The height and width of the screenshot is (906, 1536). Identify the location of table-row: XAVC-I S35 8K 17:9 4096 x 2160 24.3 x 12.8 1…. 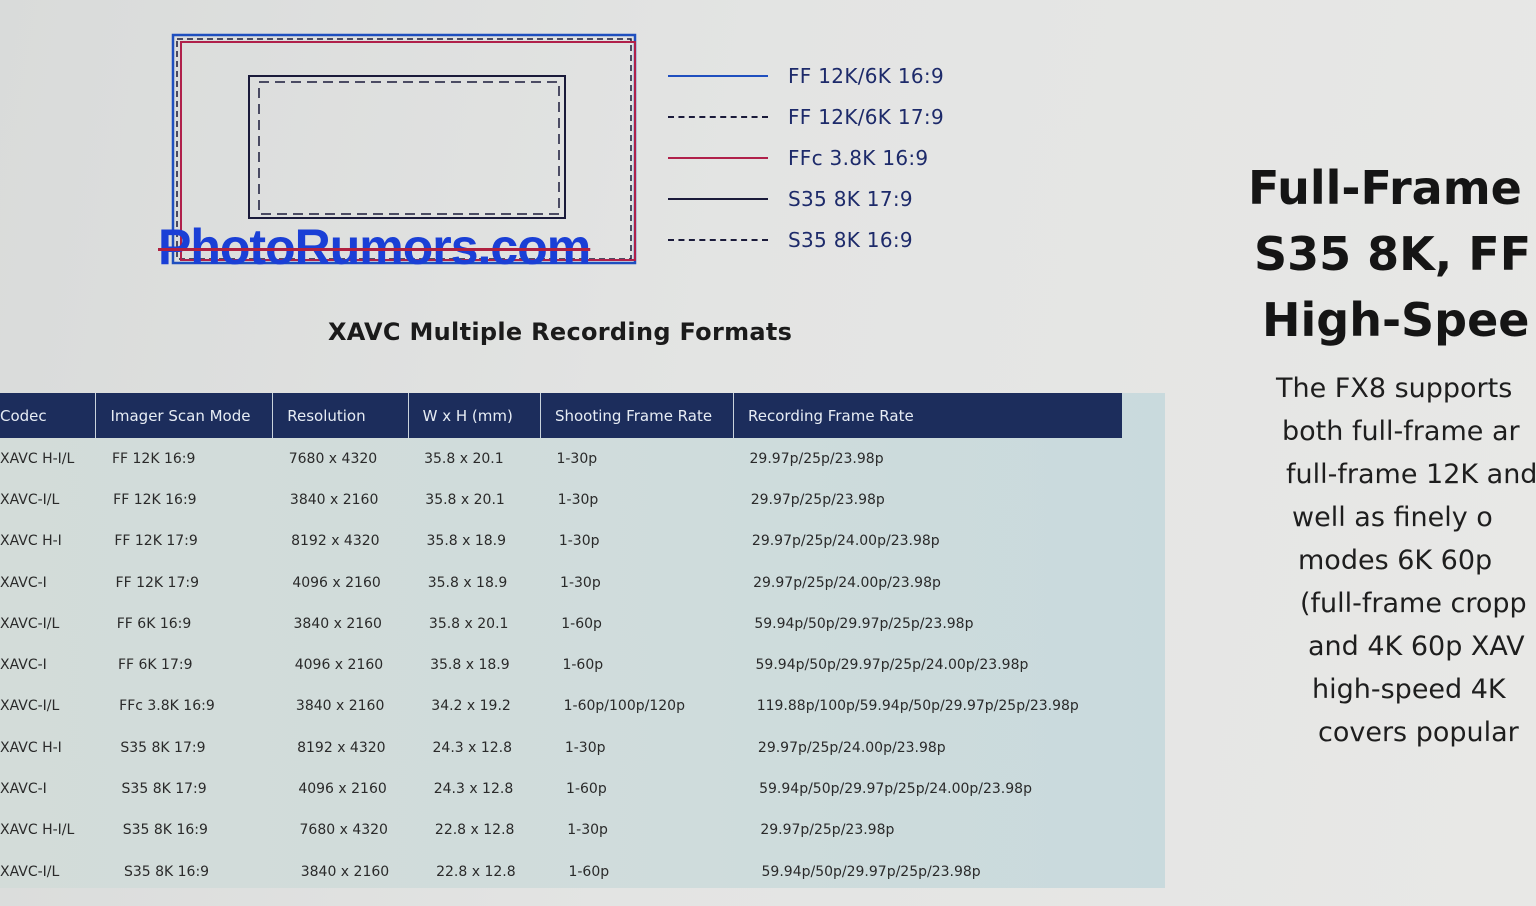
(561, 788).